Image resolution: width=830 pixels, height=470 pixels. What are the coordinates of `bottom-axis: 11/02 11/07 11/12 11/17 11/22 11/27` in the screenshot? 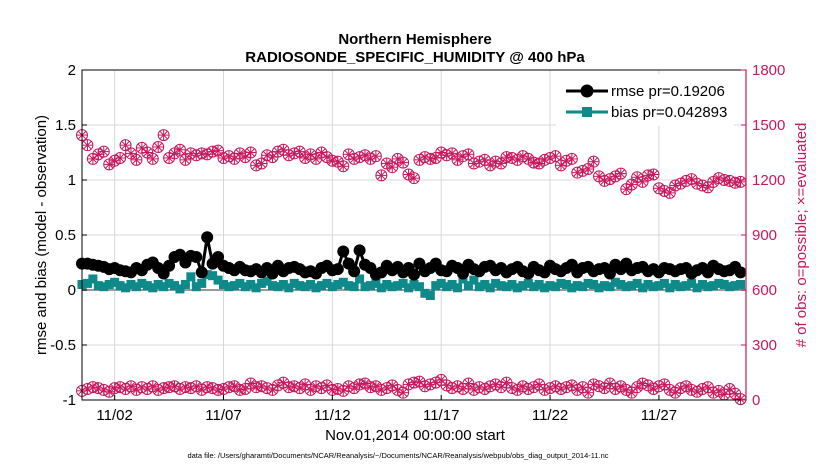 It's located at (386, 409).